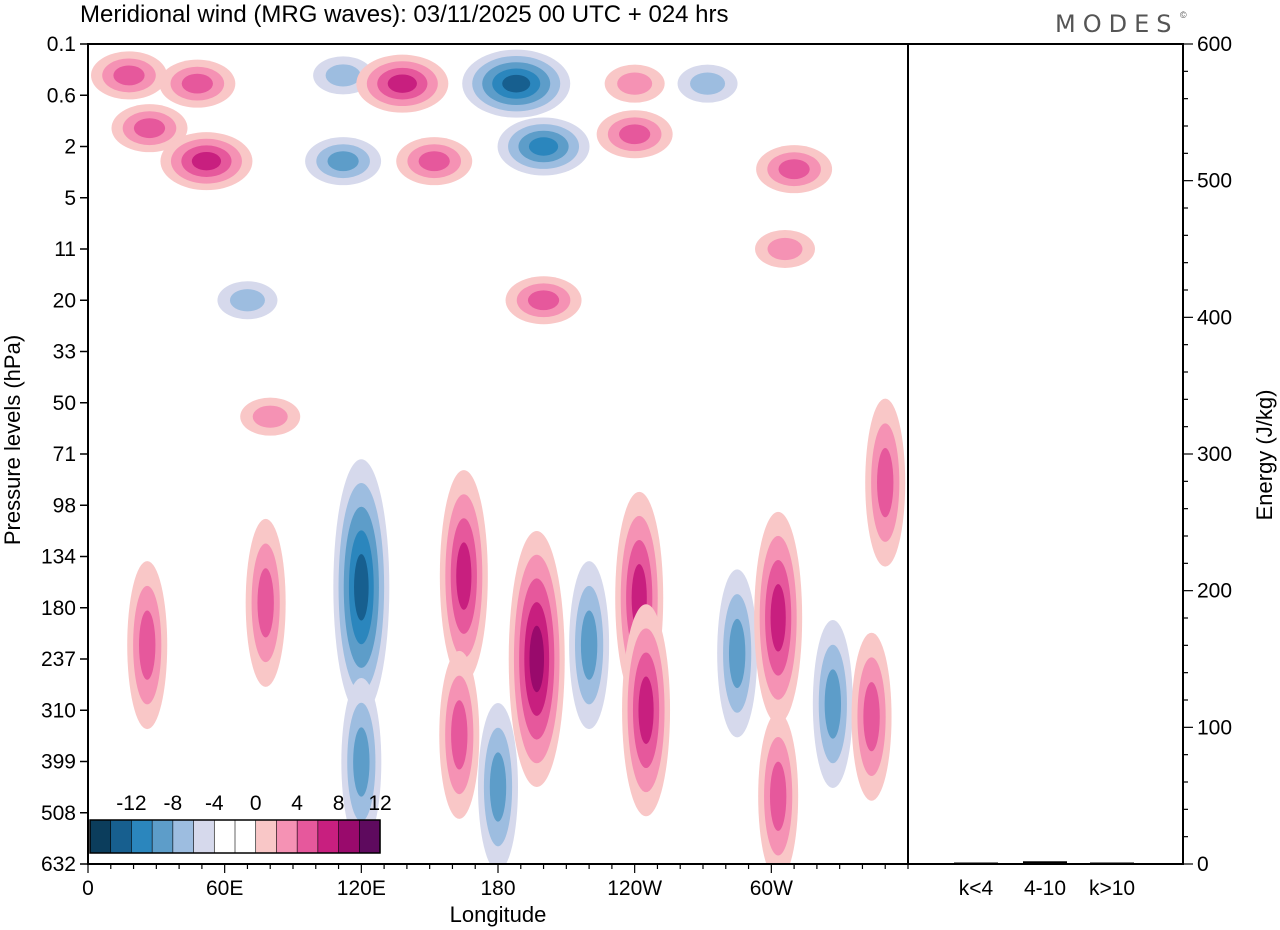 This screenshot has width=1280, height=930. What do you see at coordinates (58, 710) in the screenshot?
I see `y-tick-label: 310` at bounding box center [58, 710].